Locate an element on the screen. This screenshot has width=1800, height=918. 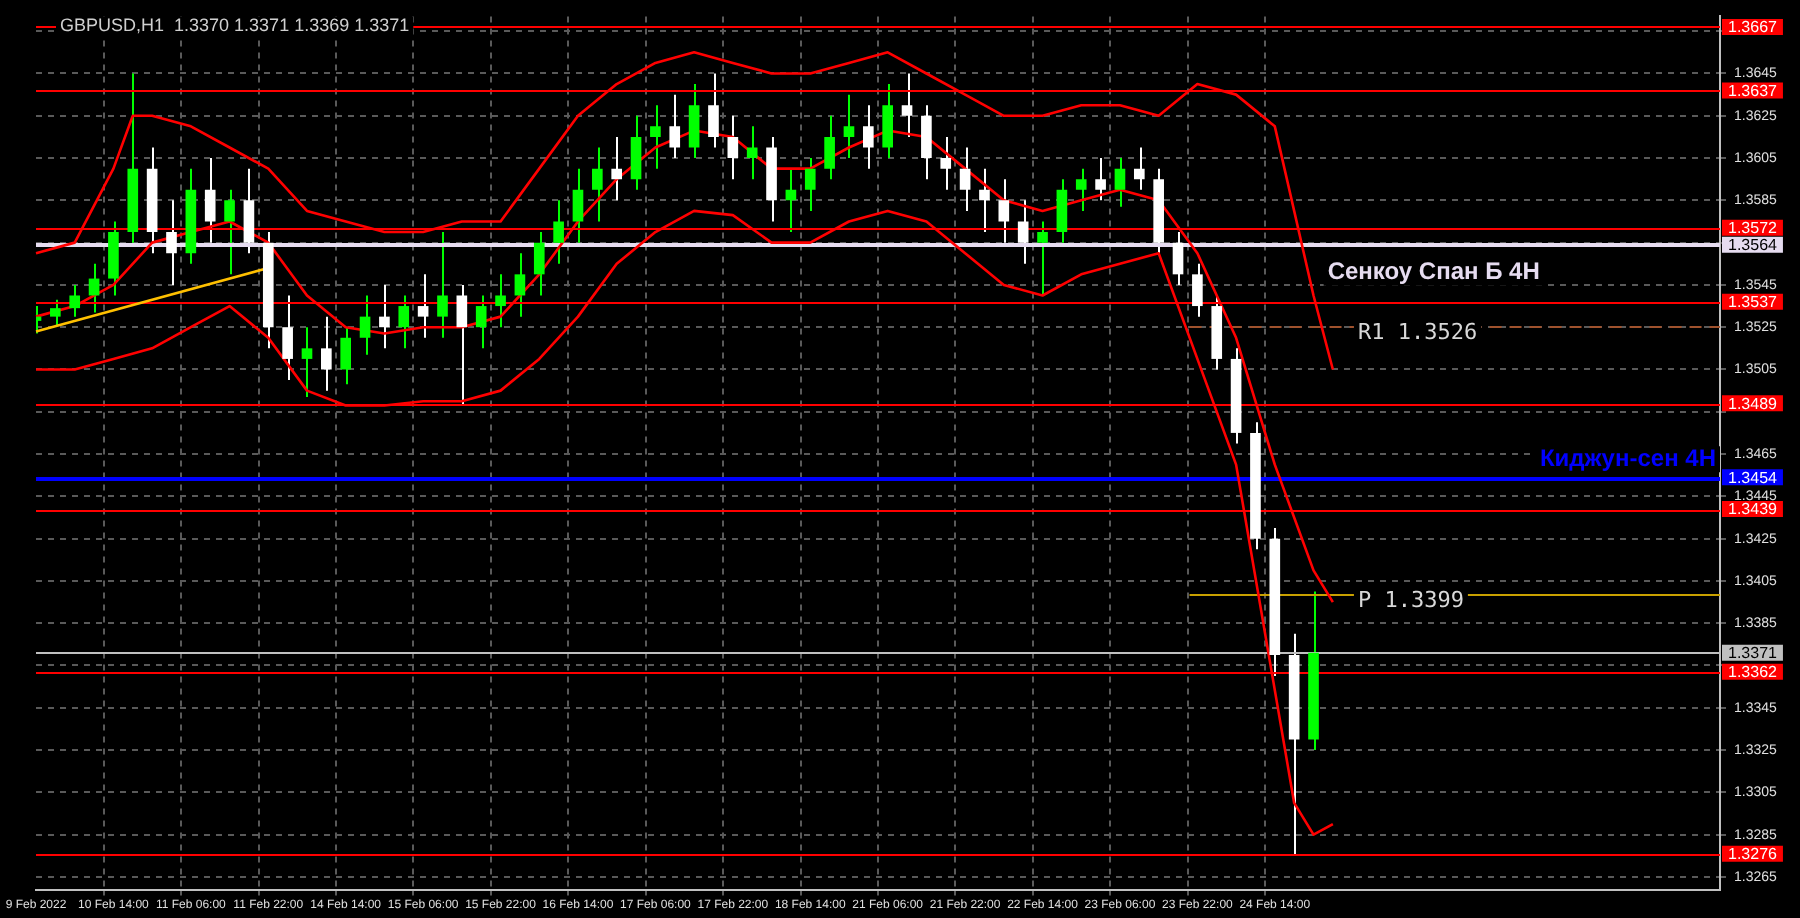
ref-line-label: 1.3572 is located at coordinates (1753, 228).